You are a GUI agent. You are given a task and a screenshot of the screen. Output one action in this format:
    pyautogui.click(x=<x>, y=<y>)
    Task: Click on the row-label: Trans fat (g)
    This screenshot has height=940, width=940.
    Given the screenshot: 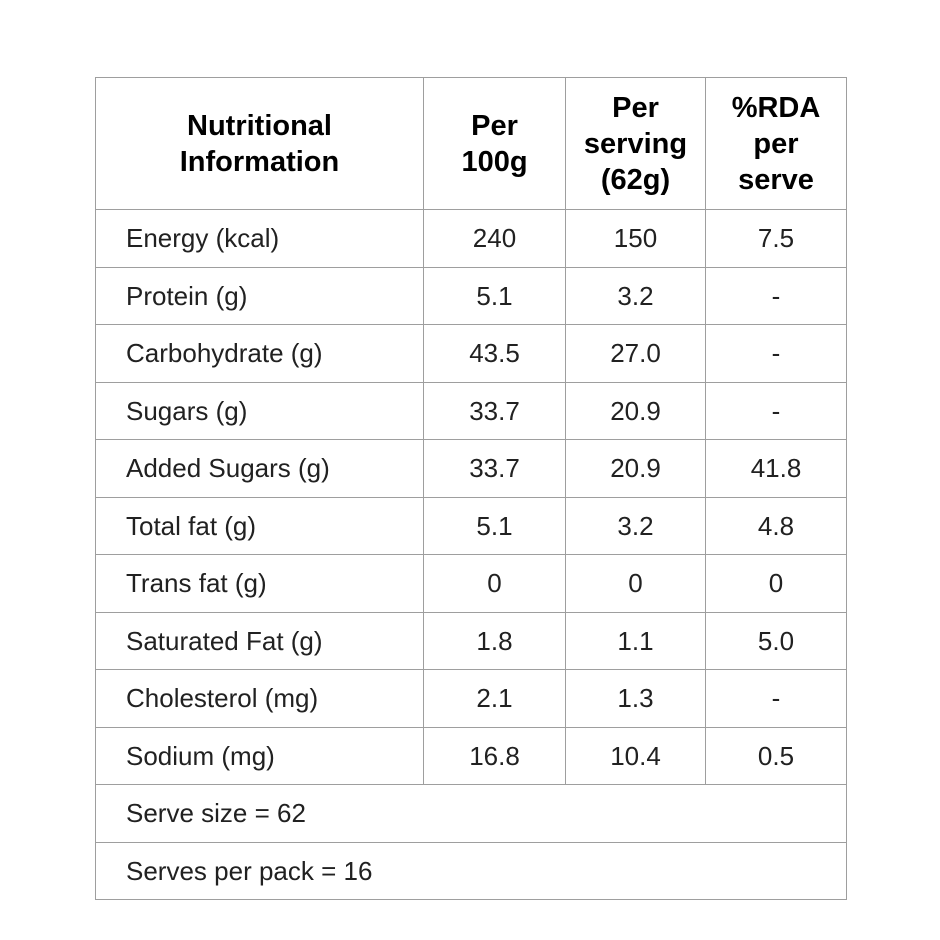 What is the action you would take?
    pyautogui.click(x=259, y=583)
    